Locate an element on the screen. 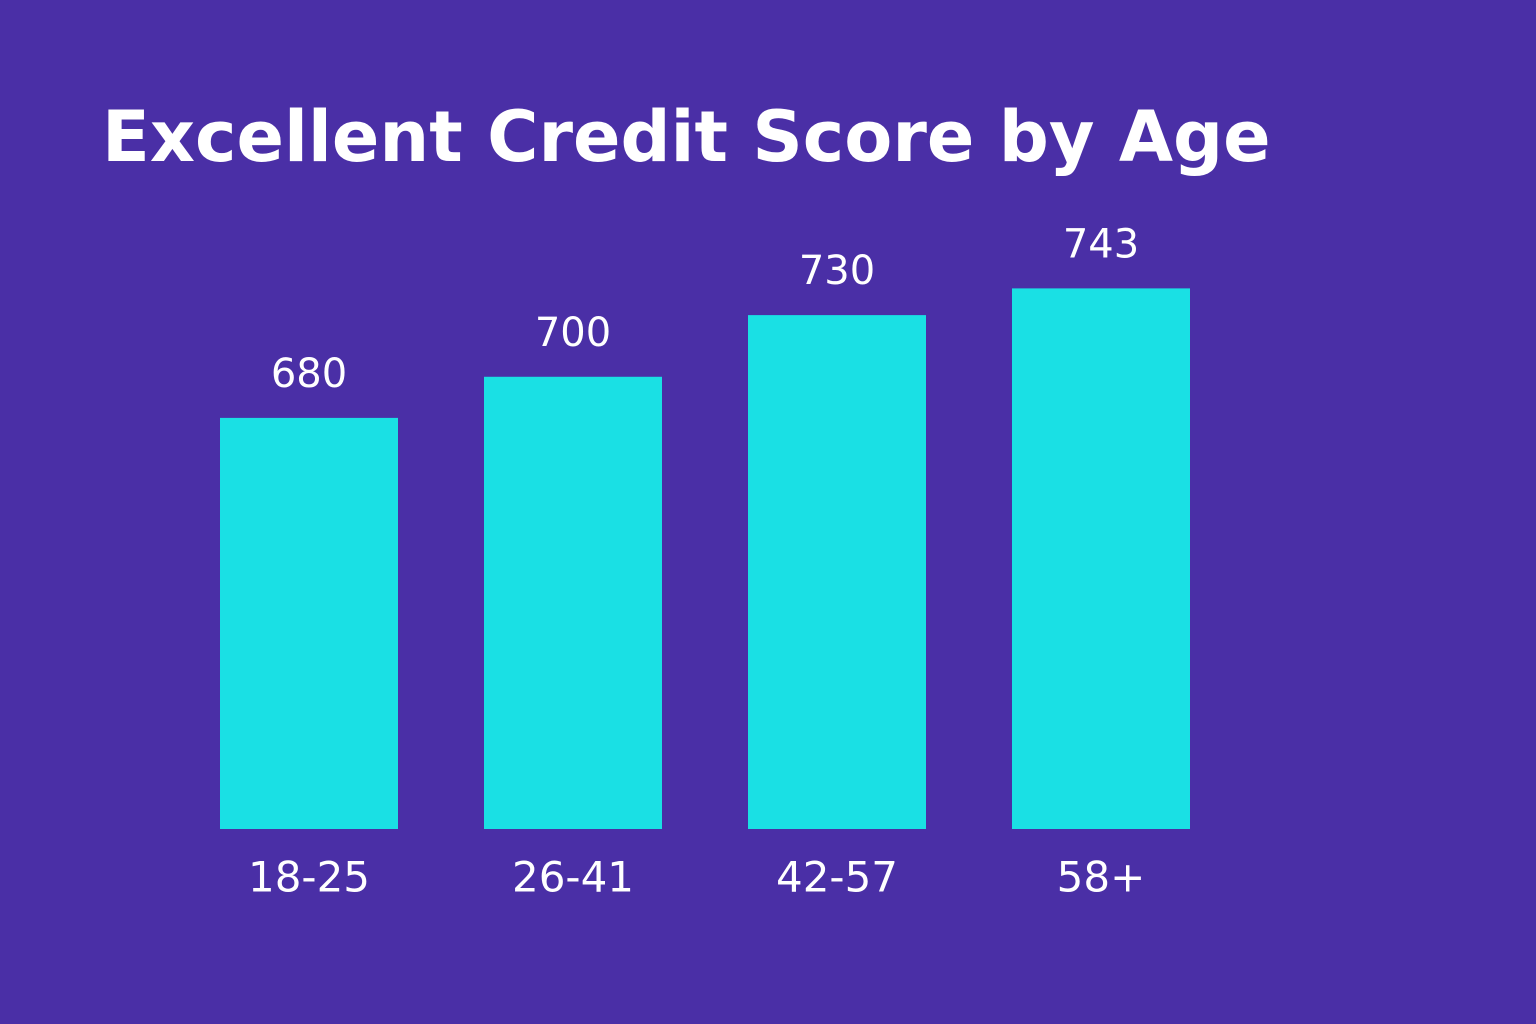  value-label: 730 is located at coordinates (837, 271).